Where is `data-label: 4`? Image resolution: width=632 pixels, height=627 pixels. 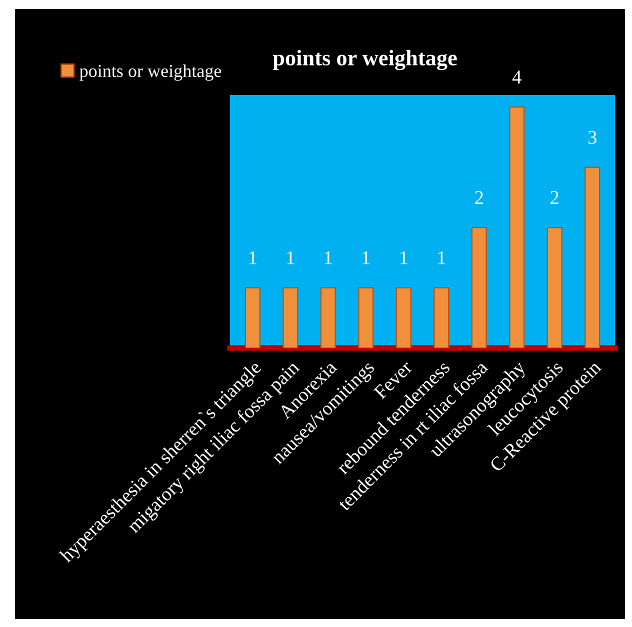 data-label: 4 is located at coordinates (517, 77).